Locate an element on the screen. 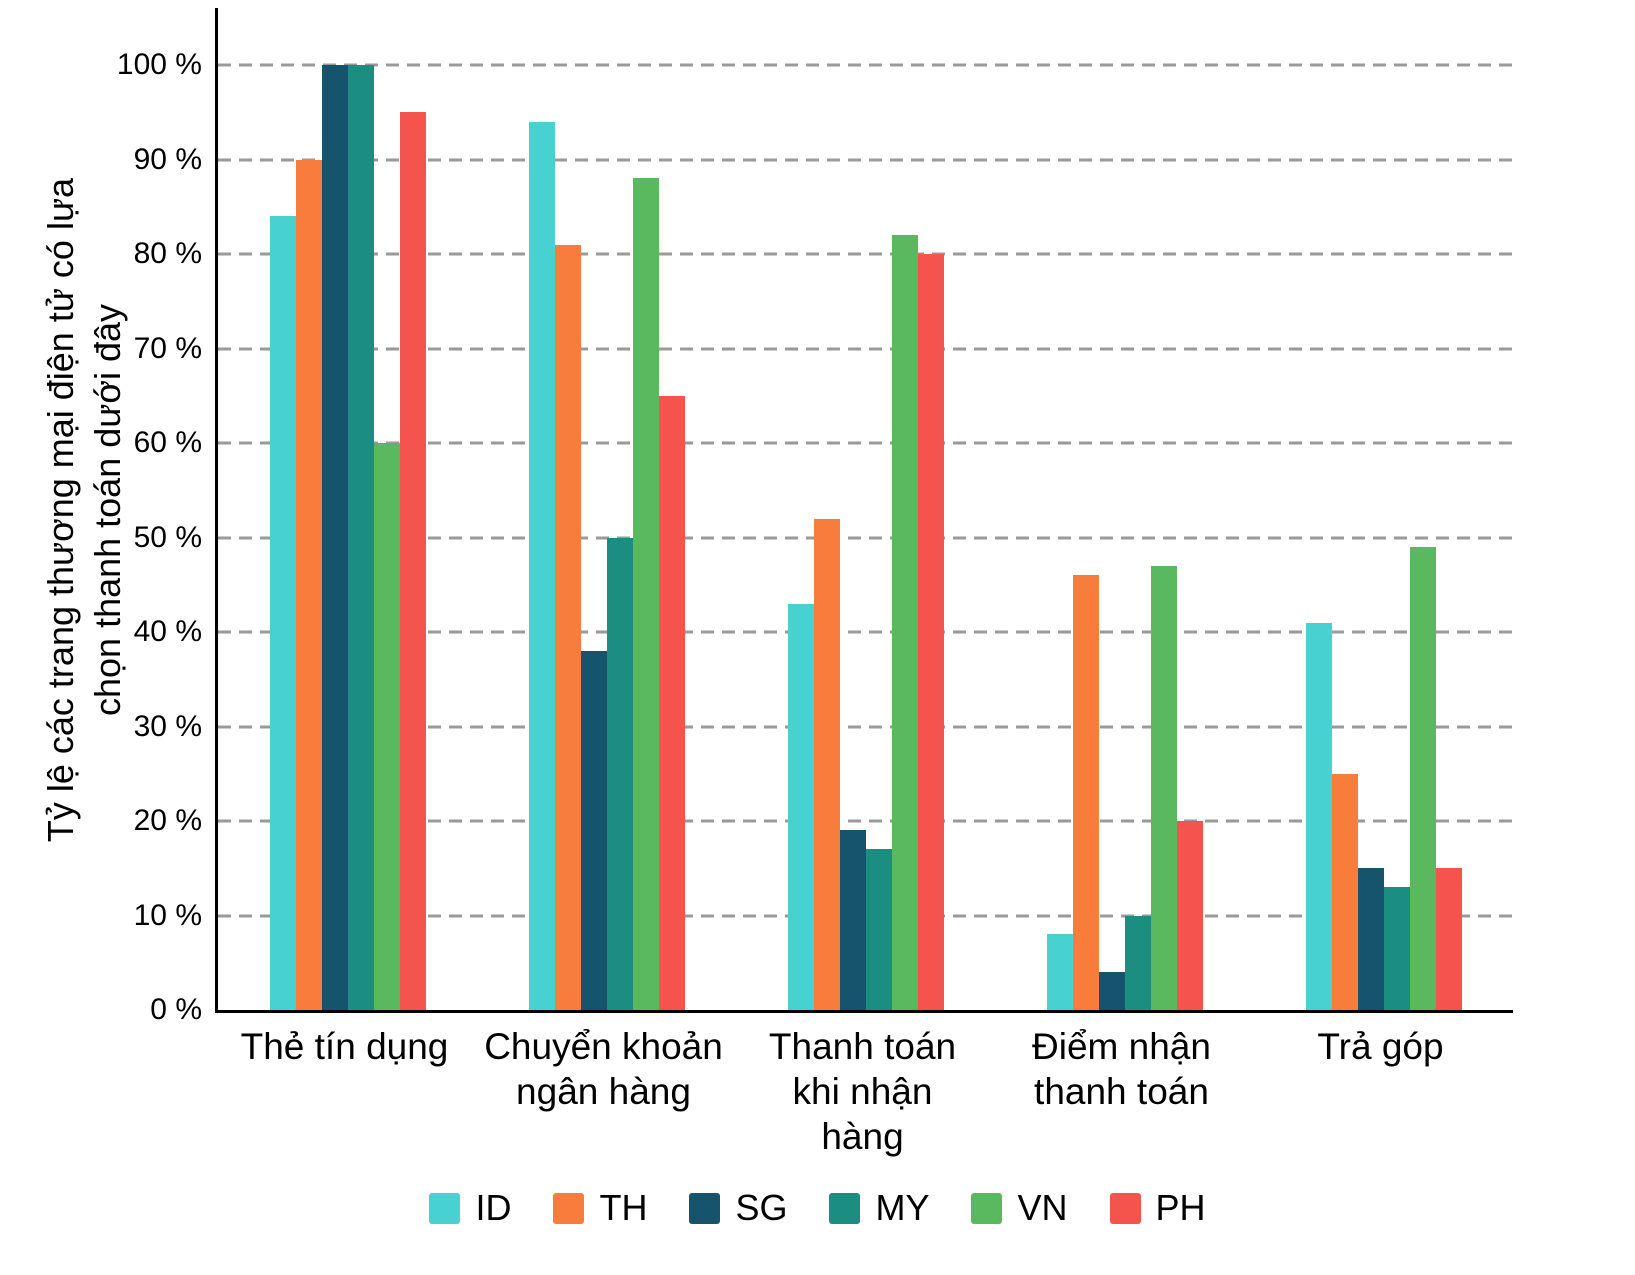  x-tick-label-1: Thẻ tín dụng is located at coordinates (344, 1046).